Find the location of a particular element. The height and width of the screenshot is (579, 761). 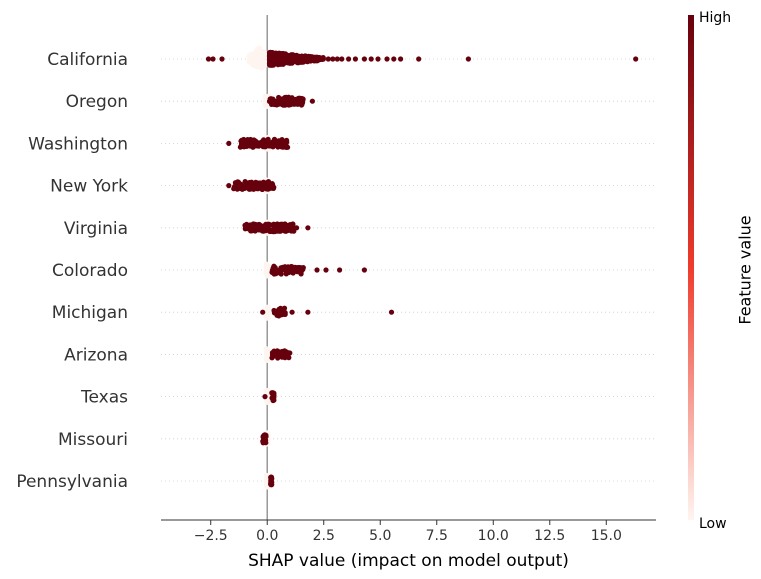

x-axis: −2.5 0.0 2.5 5.0 7.5 10.0 12.5 15.0 is located at coordinates (408, 531).